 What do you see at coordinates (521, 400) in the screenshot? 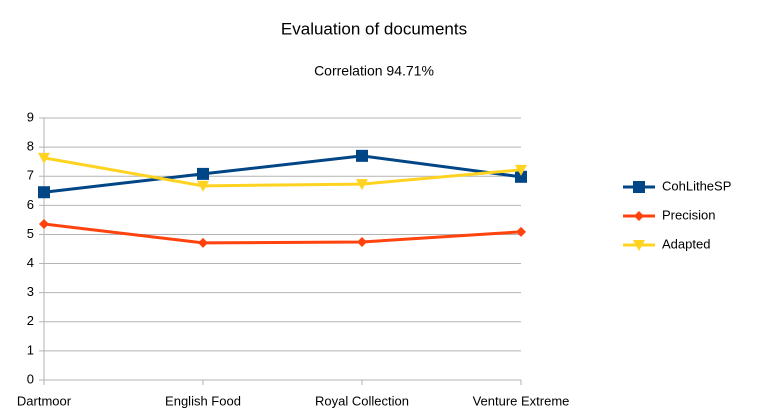
I see `x-tick-label: Venture Extreme` at bounding box center [521, 400].